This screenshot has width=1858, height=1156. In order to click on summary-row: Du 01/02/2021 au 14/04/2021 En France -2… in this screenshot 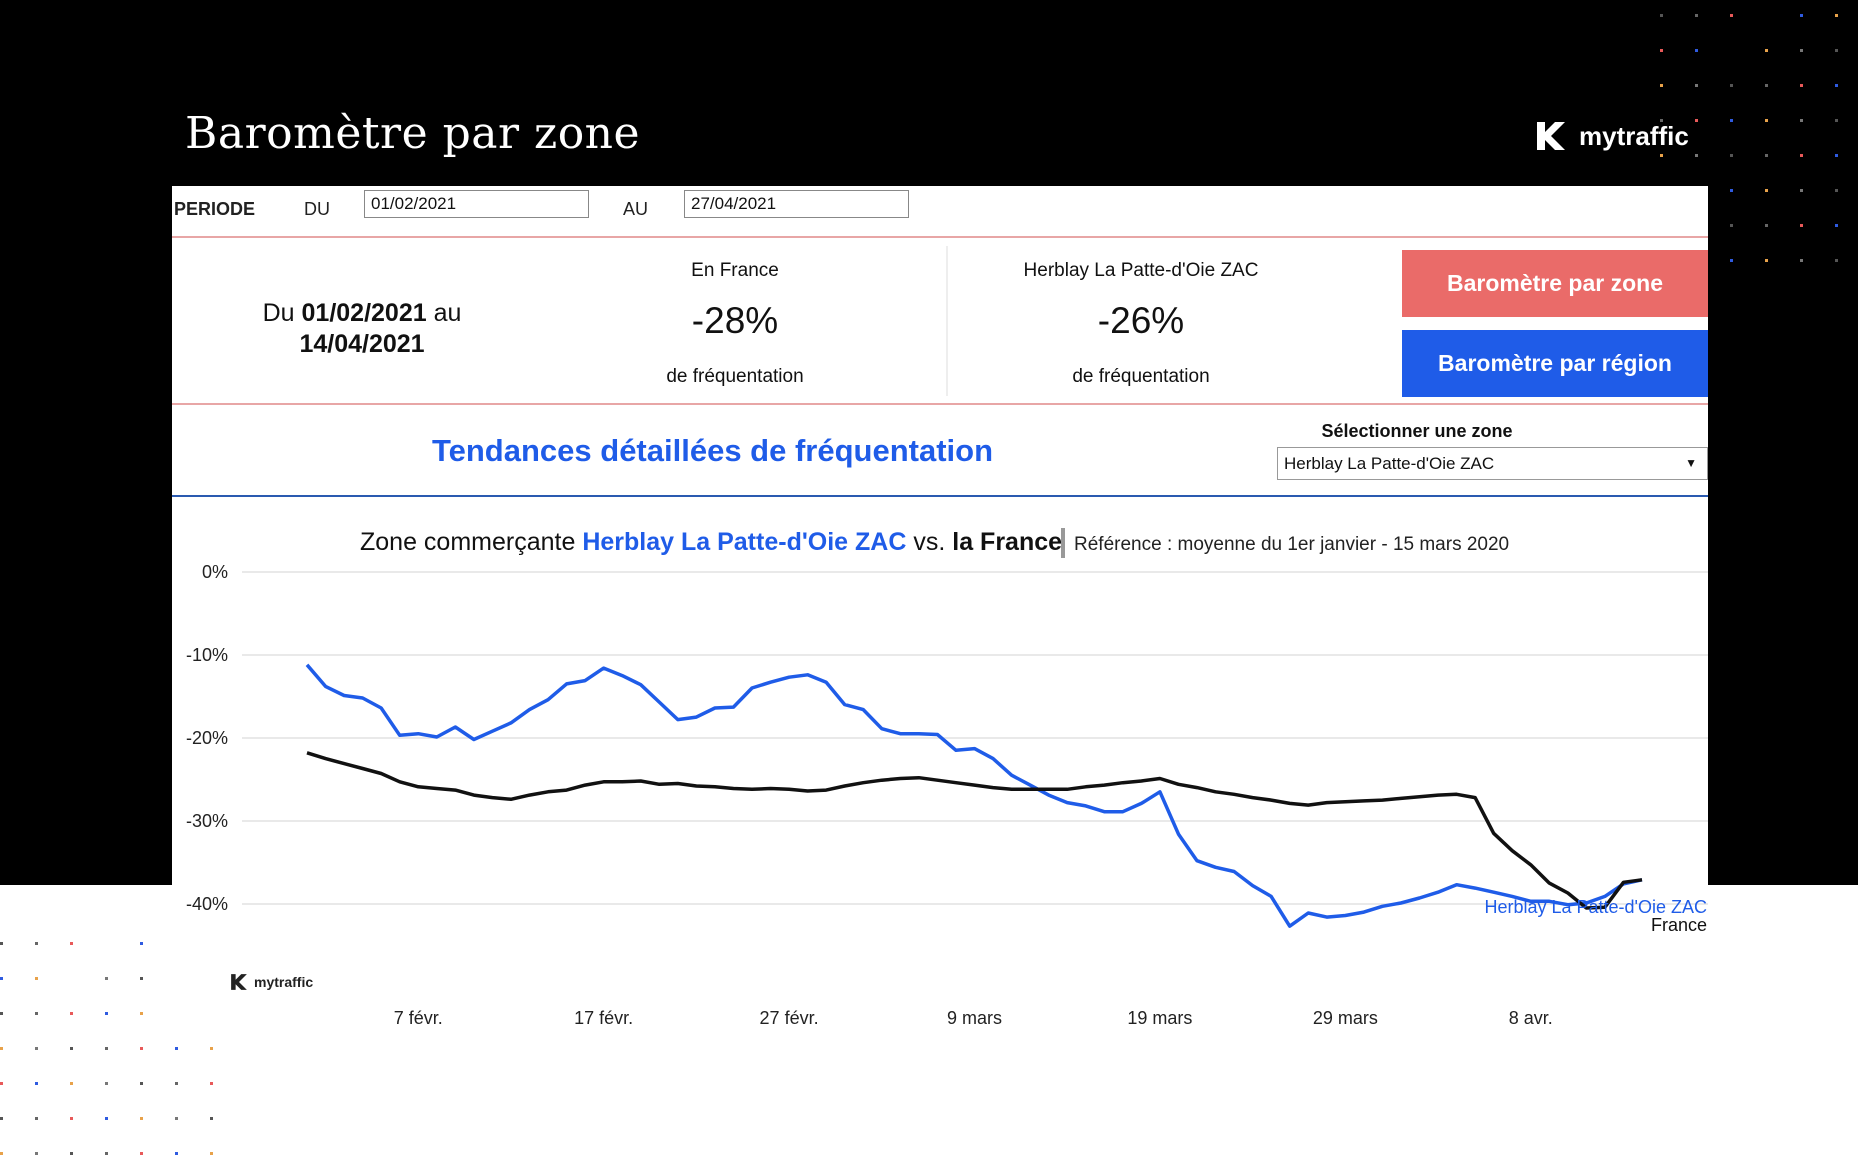, I will do `click(940, 321)`.